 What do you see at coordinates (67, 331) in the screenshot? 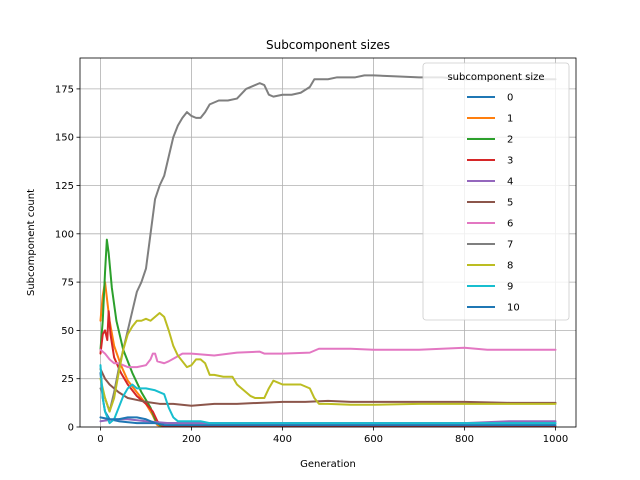
I see `y-tick-label: 50` at bounding box center [67, 331].